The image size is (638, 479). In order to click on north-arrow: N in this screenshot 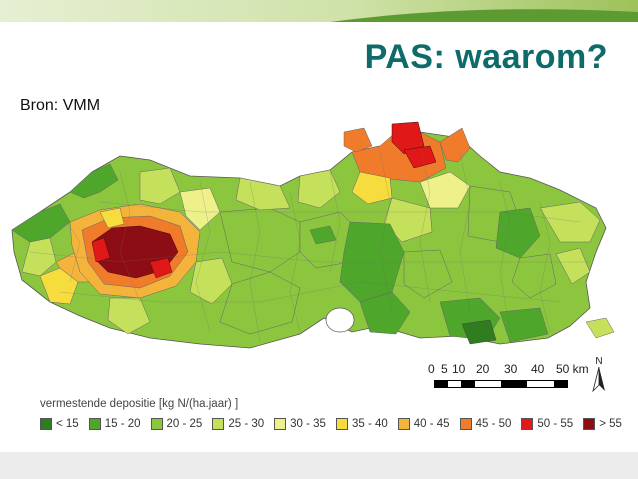, I will do `click(599, 377)`.